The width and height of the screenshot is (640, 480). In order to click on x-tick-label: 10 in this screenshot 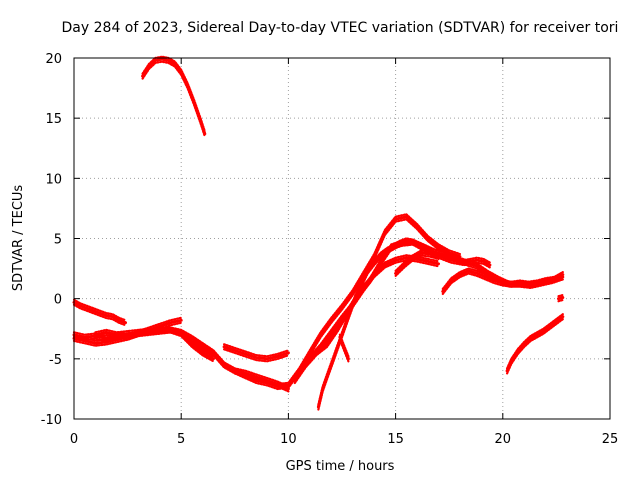, I will do `click(288, 439)`.